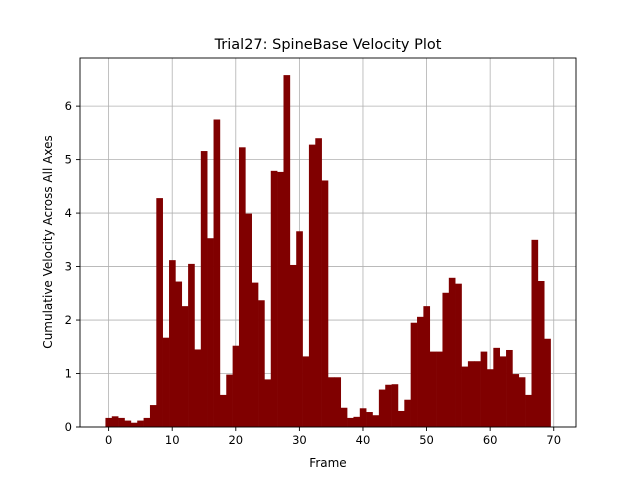 Image resolution: width=640 pixels, height=480 pixels. Describe the element at coordinates (68, 213) in the screenshot. I see `y-tick-label: 4` at that location.